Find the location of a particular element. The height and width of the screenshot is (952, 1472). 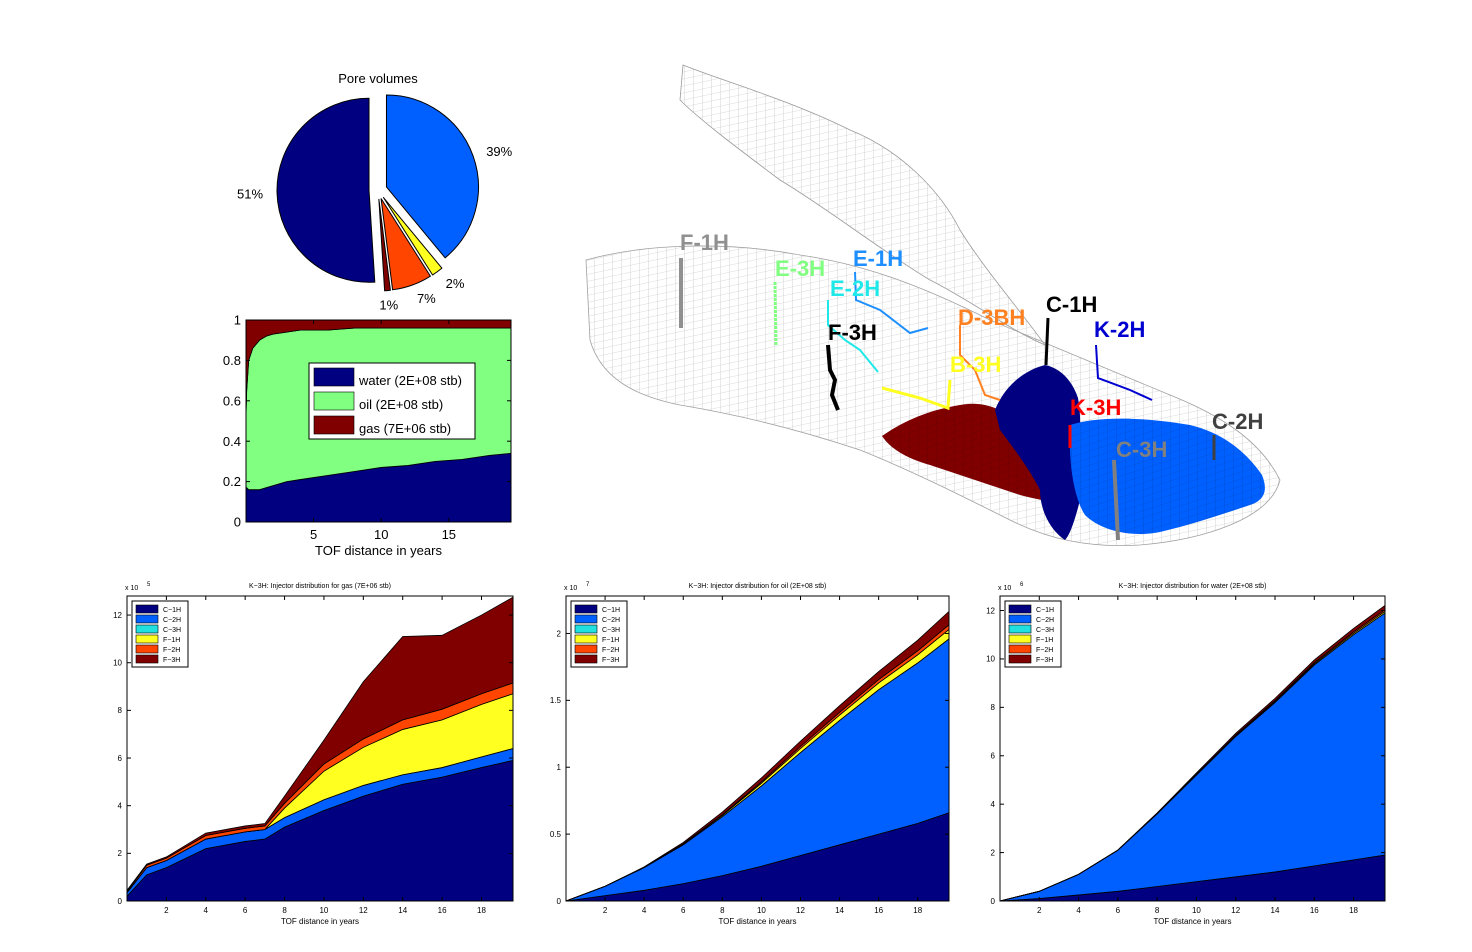

gas-legend: C−1H C−2H C−3H F−1H F−2H F−3H is located at coordinates (160, 634).